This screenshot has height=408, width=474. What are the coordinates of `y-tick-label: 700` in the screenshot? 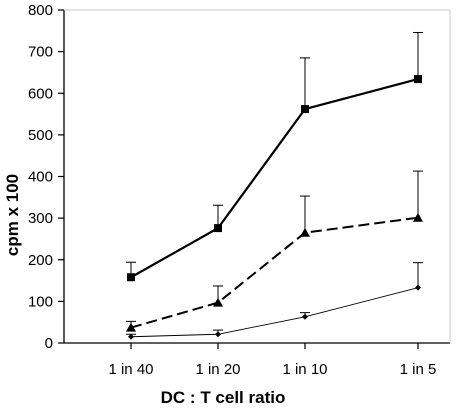 It's located at (40, 52).